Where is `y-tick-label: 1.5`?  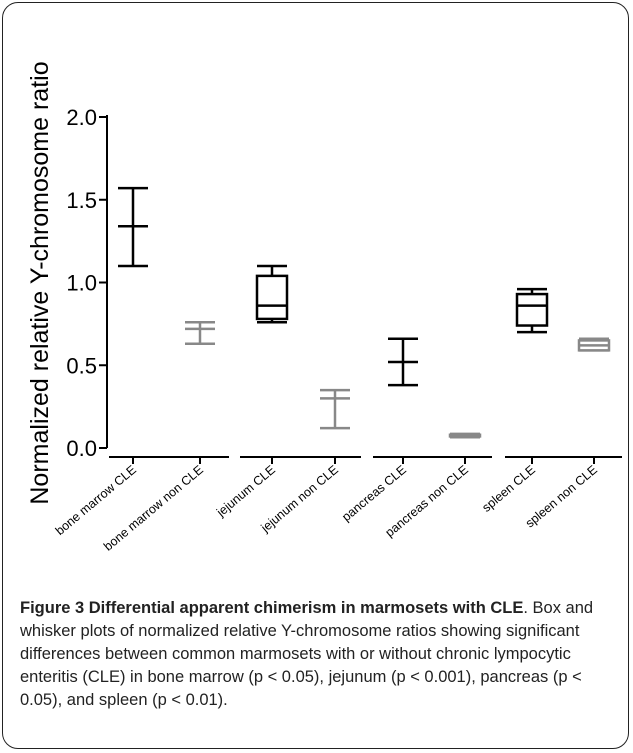 y-tick-label: 1.5 is located at coordinates (81, 200).